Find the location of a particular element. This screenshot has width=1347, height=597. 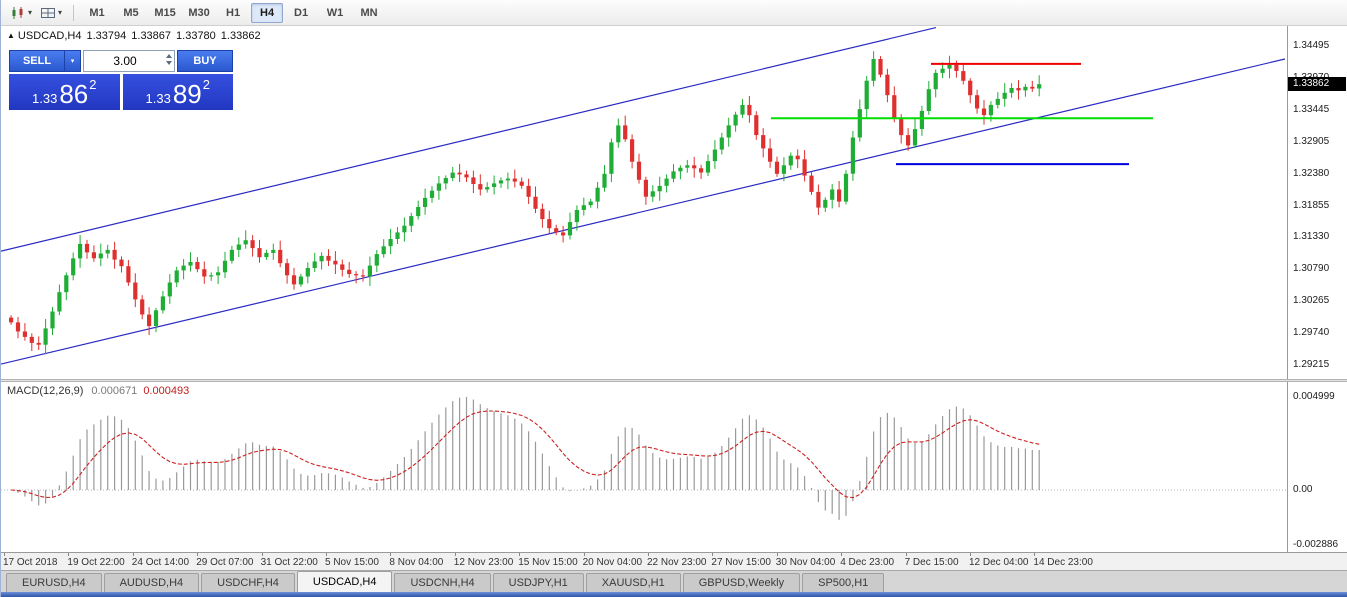

tab-xauusd-h1: XAUUSD,H1 is located at coordinates (633, 582).